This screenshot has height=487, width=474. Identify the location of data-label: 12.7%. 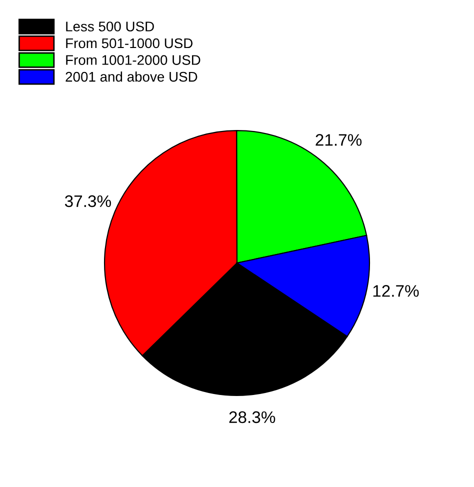
(396, 291).